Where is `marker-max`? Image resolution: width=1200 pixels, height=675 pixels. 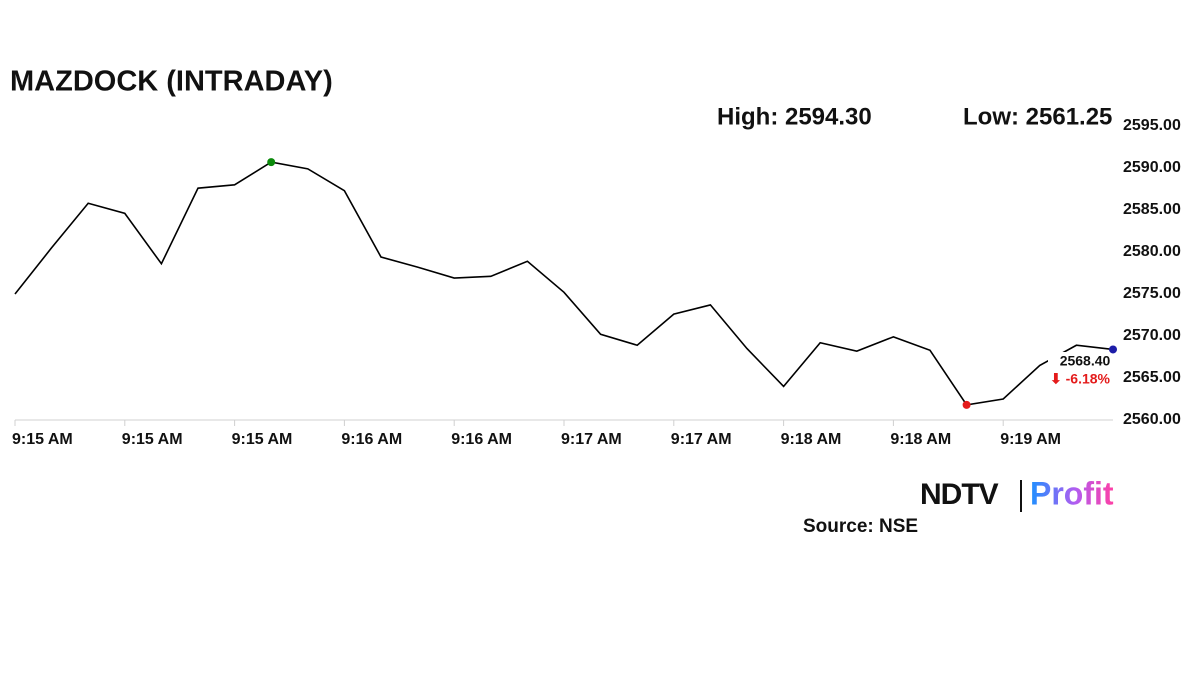 marker-max is located at coordinates (271, 162).